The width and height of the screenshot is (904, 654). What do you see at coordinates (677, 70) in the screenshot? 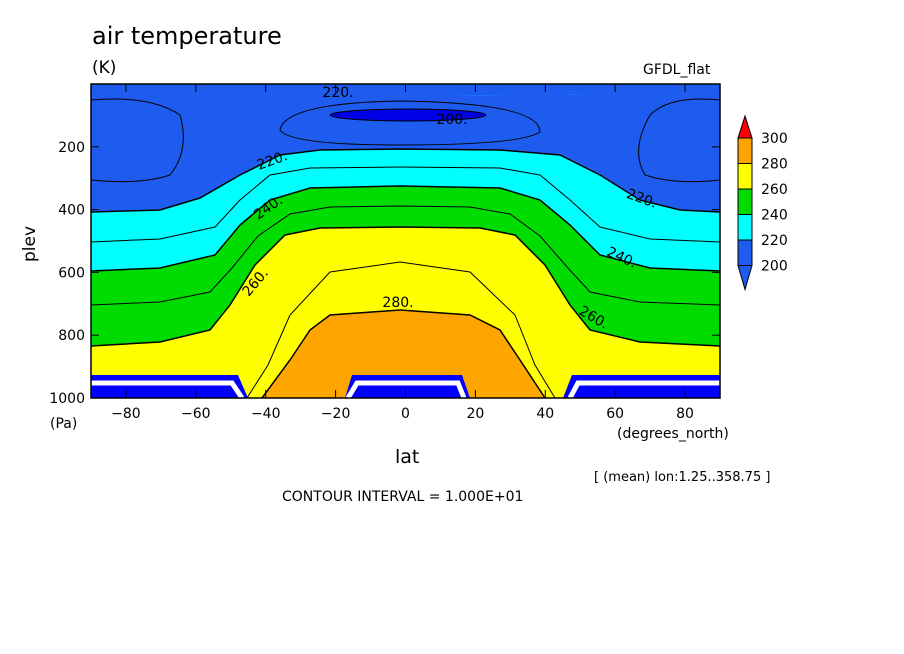
I see `dataset-label: GFDL_flat` at bounding box center [677, 70].